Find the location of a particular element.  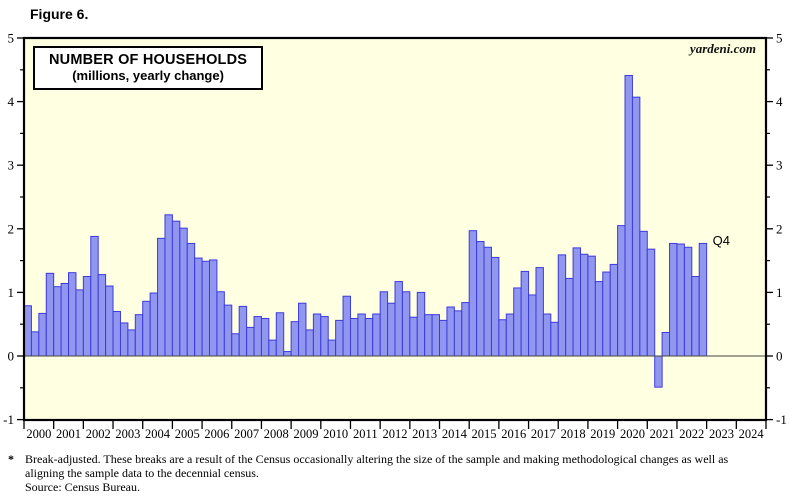

y-axis-label-right: 2 is located at coordinates (779, 228).